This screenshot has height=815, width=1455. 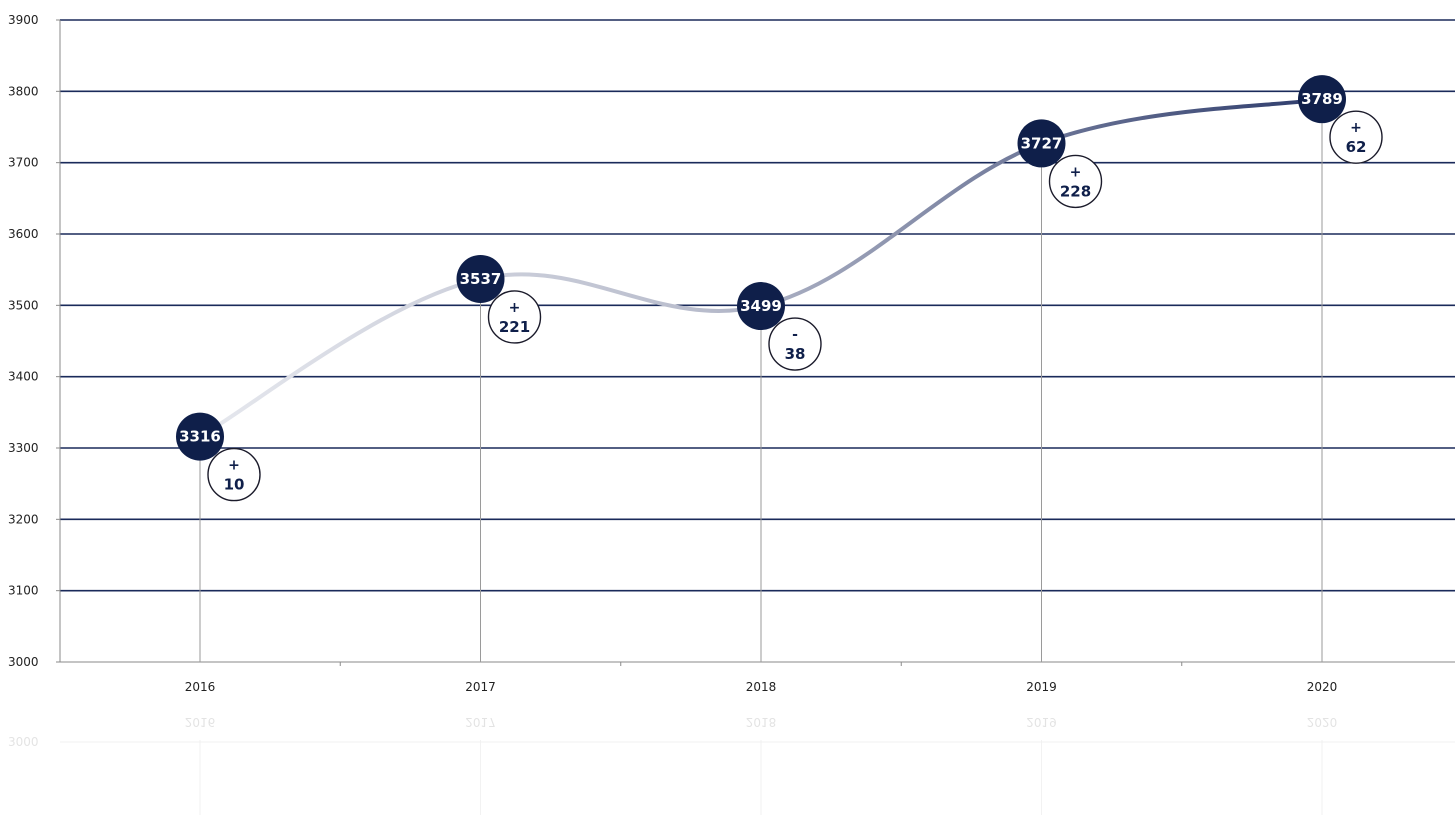 What do you see at coordinates (514, 327) in the screenshot?
I see `change-value: 221` at bounding box center [514, 327].